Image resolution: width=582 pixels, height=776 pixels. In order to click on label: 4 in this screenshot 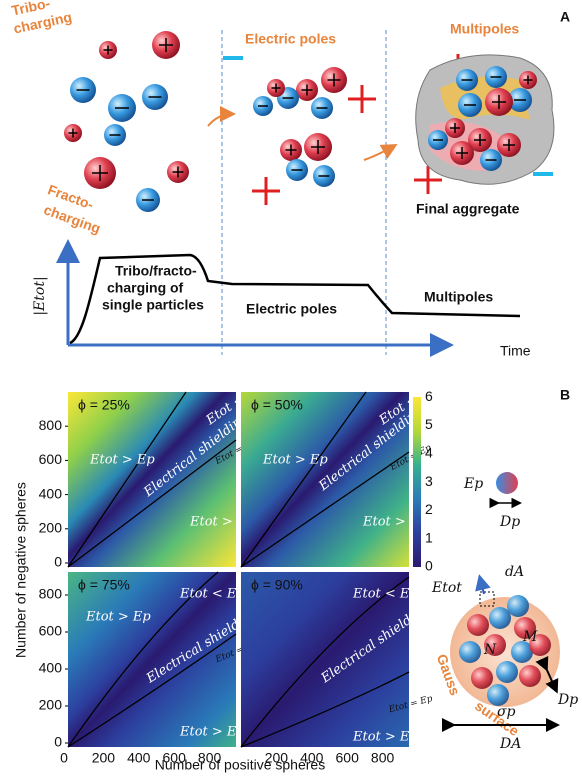, I will do `click(429, 453)`.